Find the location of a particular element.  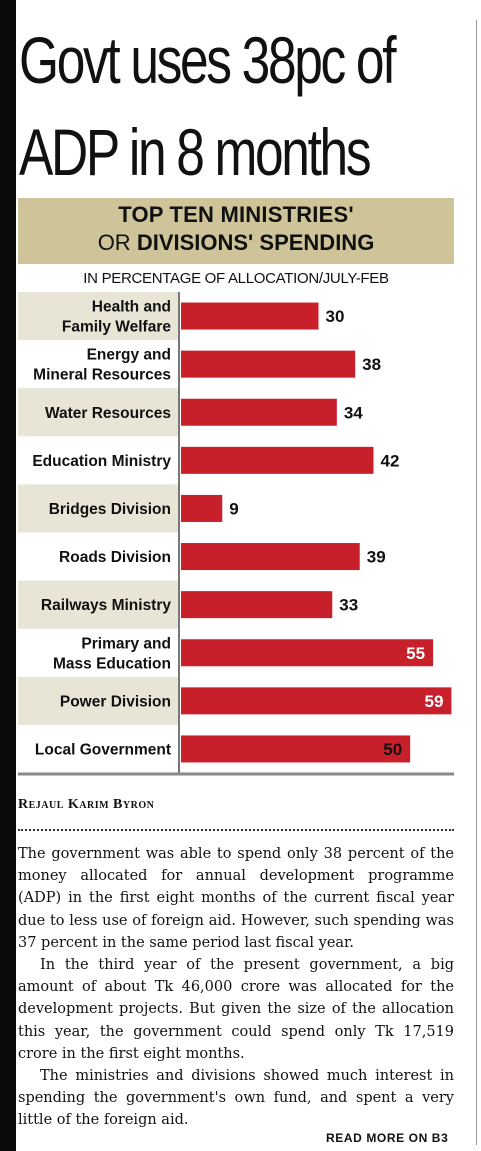

value-label: 42 is located at coordinates (390, 460).